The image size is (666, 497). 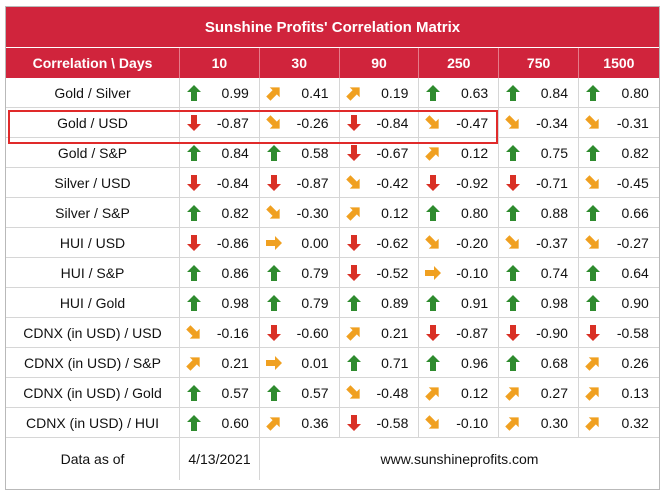 I want to click on correlation-value: 0.84, so click(x=554, y=92).